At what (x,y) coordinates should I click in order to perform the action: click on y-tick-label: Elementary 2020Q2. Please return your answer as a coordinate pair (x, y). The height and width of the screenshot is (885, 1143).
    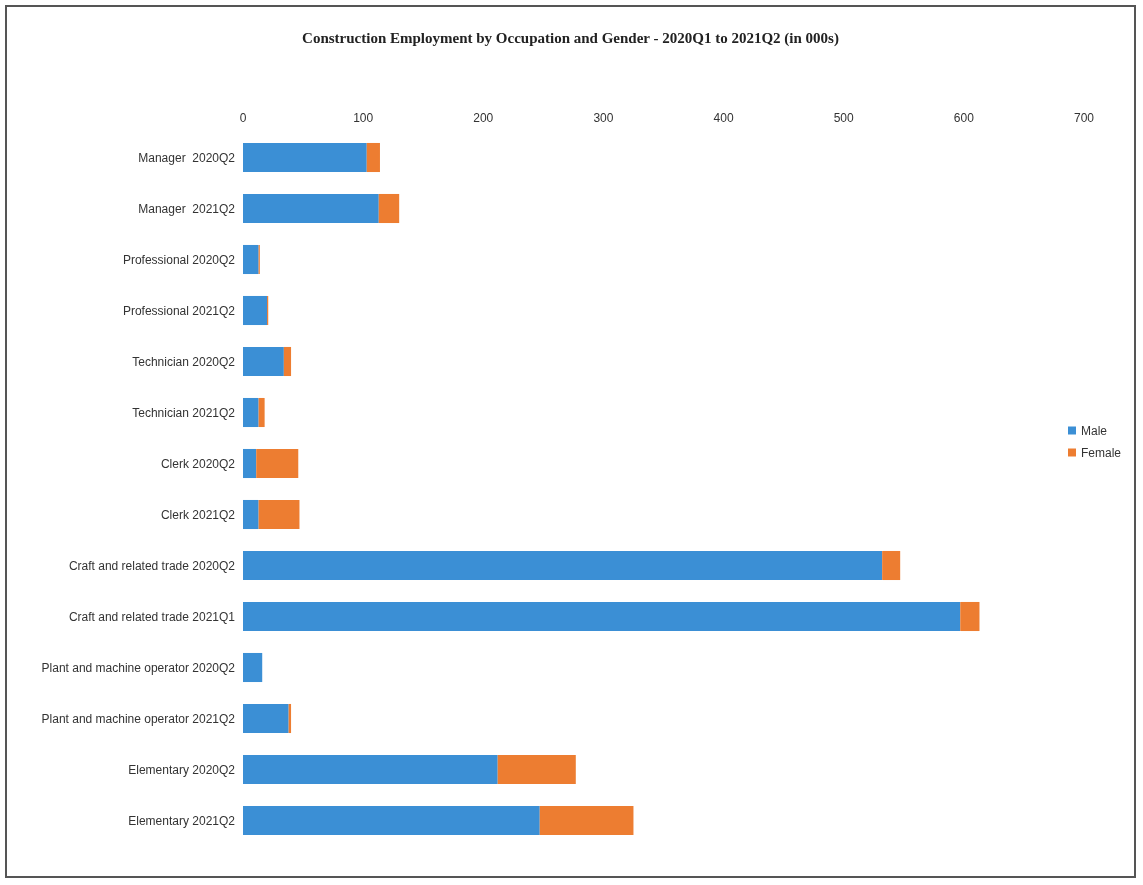
    Looking at the image, I should click on (182, 769).